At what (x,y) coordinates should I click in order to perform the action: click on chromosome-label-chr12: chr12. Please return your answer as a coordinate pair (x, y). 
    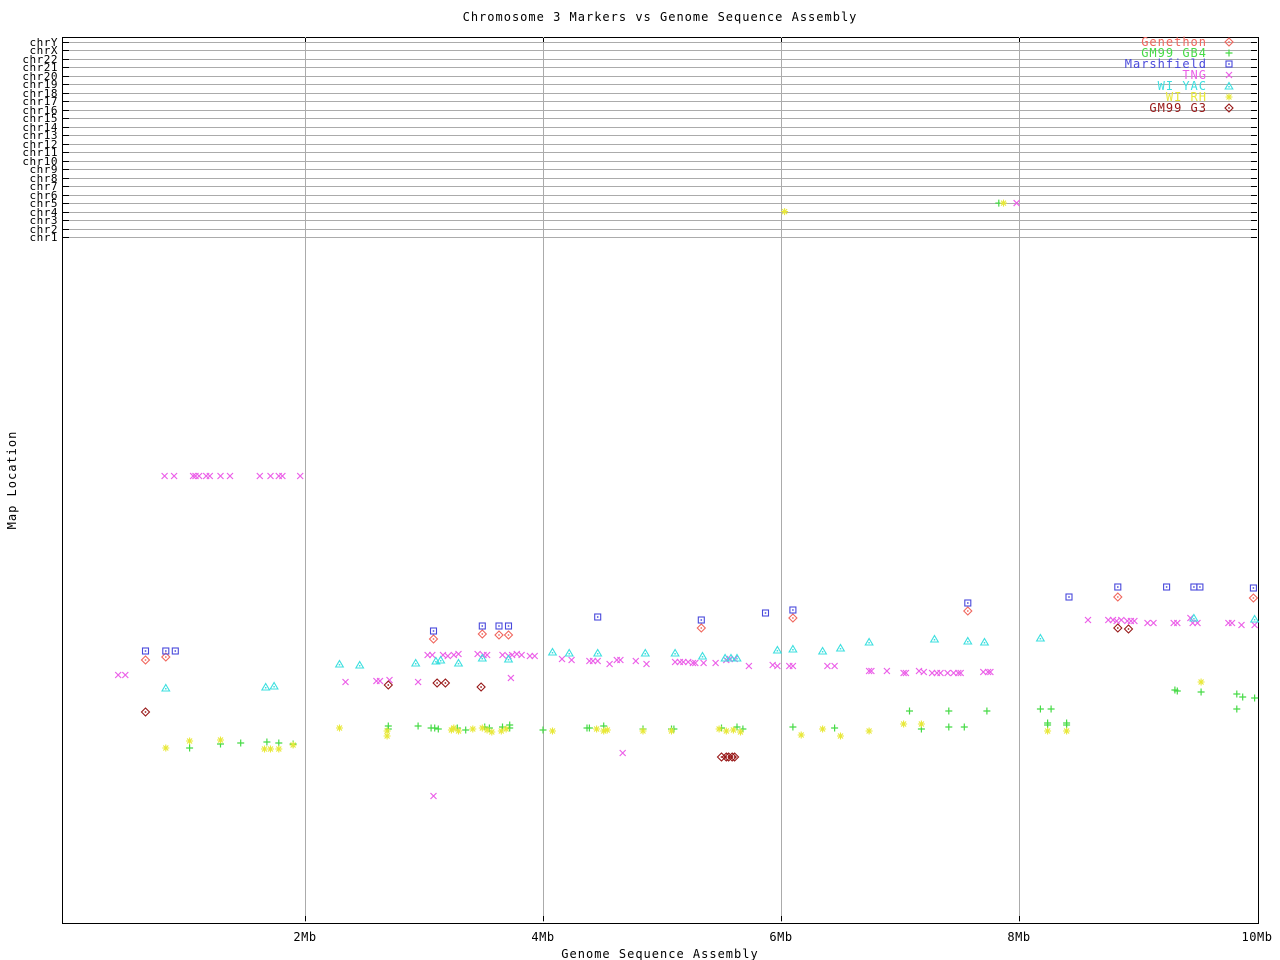
    Looking at the image, I should click on (40, 144).